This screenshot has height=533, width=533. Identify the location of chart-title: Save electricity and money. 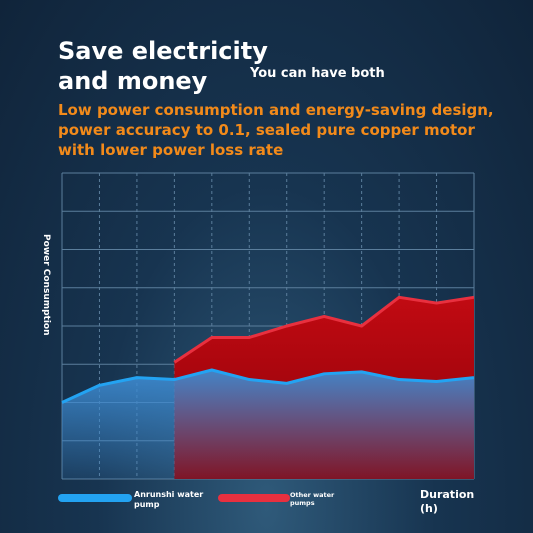
(163, 66).